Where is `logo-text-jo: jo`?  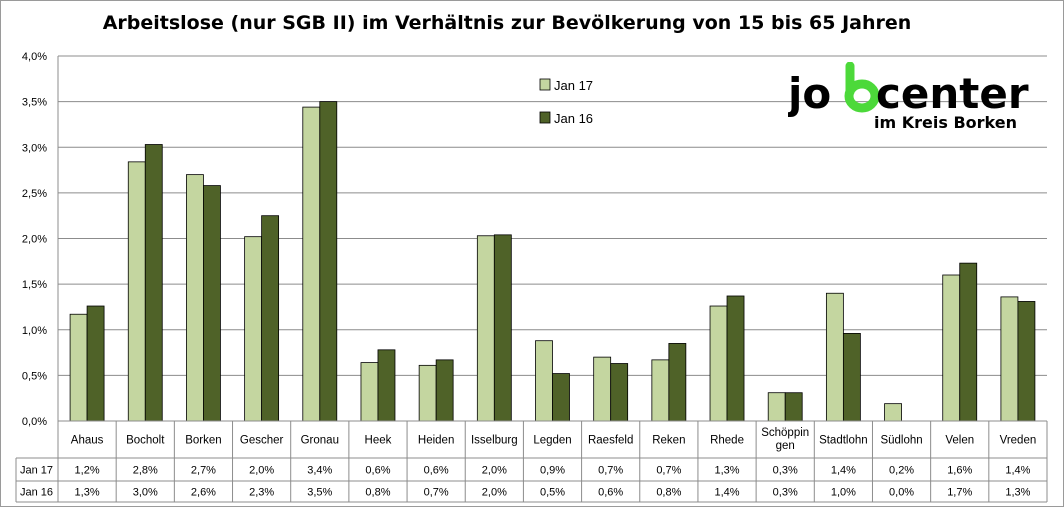
logo-text-jo: jo is located at coordinates (809, 93).